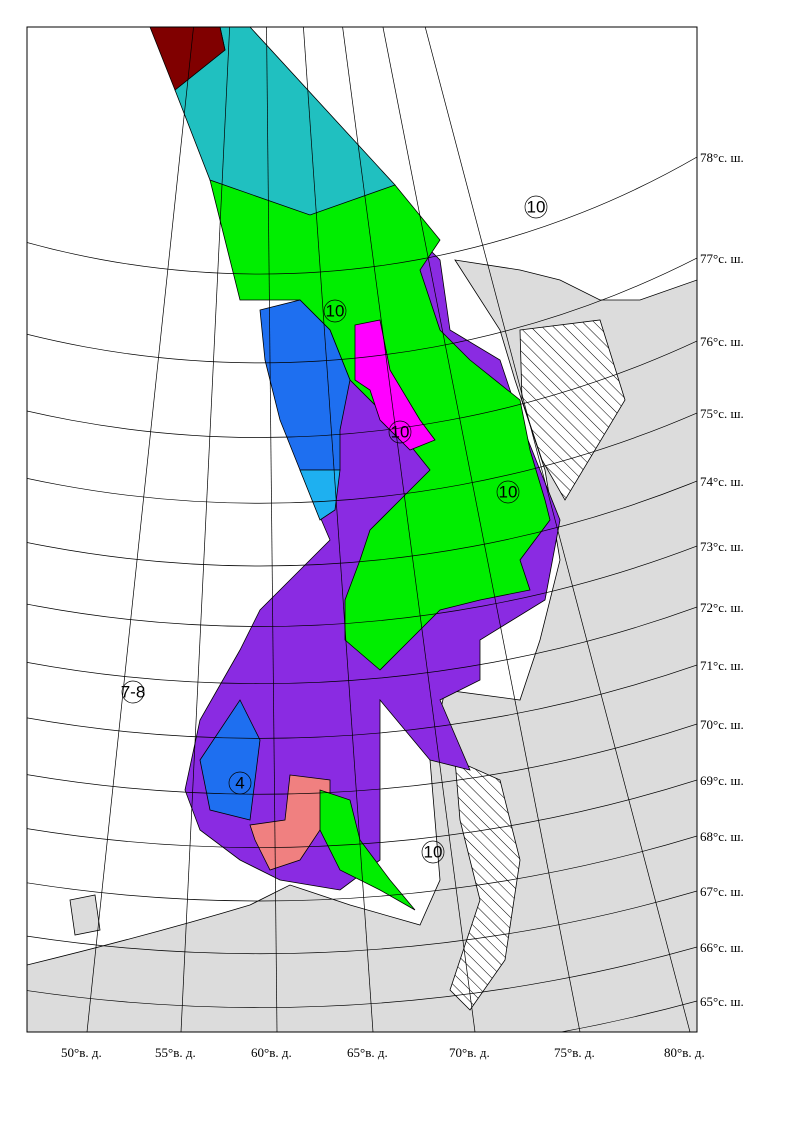 This screenshot has height=1127, width=793. What do you see at coordinates (722, 1001) in the screenshot?
I see `latitude-label: 65°с. ш.` at bounding box center [722, 1001].